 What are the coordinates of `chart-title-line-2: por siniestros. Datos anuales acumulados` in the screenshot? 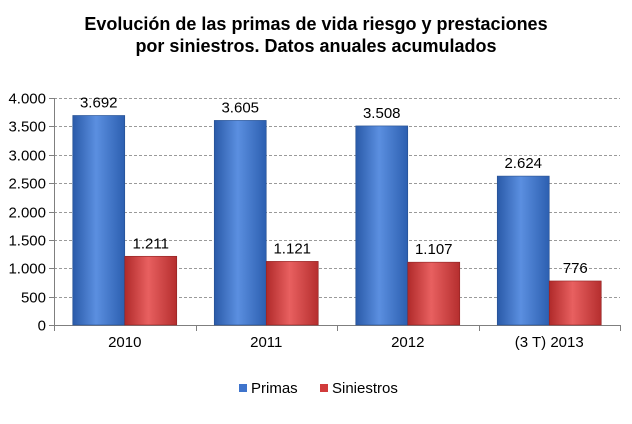 It's located at (315, 46).